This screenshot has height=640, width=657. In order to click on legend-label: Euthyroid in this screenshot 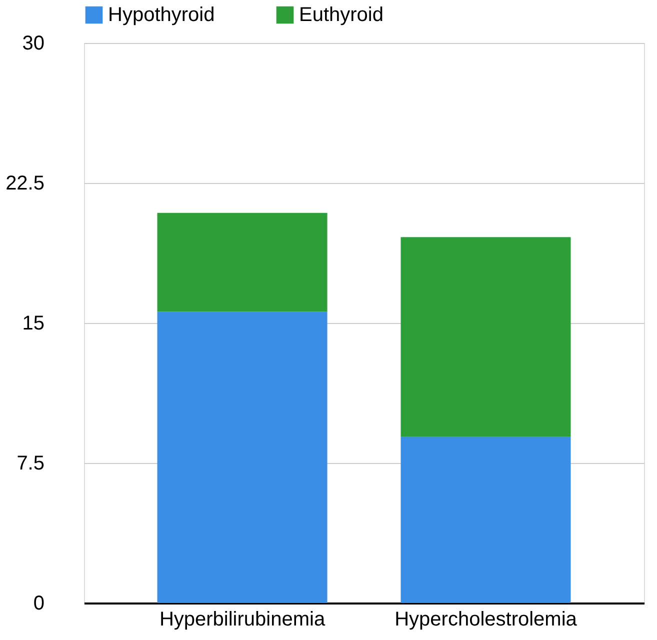, I will do `click(341, 15)`.